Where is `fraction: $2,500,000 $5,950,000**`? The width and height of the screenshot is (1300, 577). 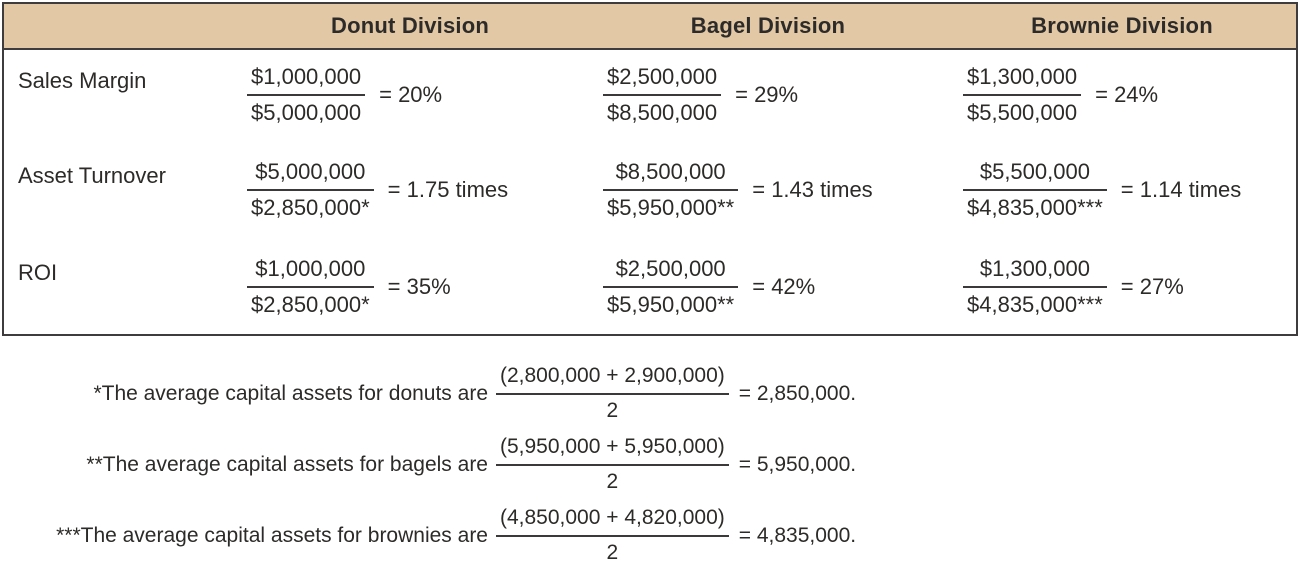 fraction: $2,500,000 $5,950,000** is located at coordinates (671, 287).